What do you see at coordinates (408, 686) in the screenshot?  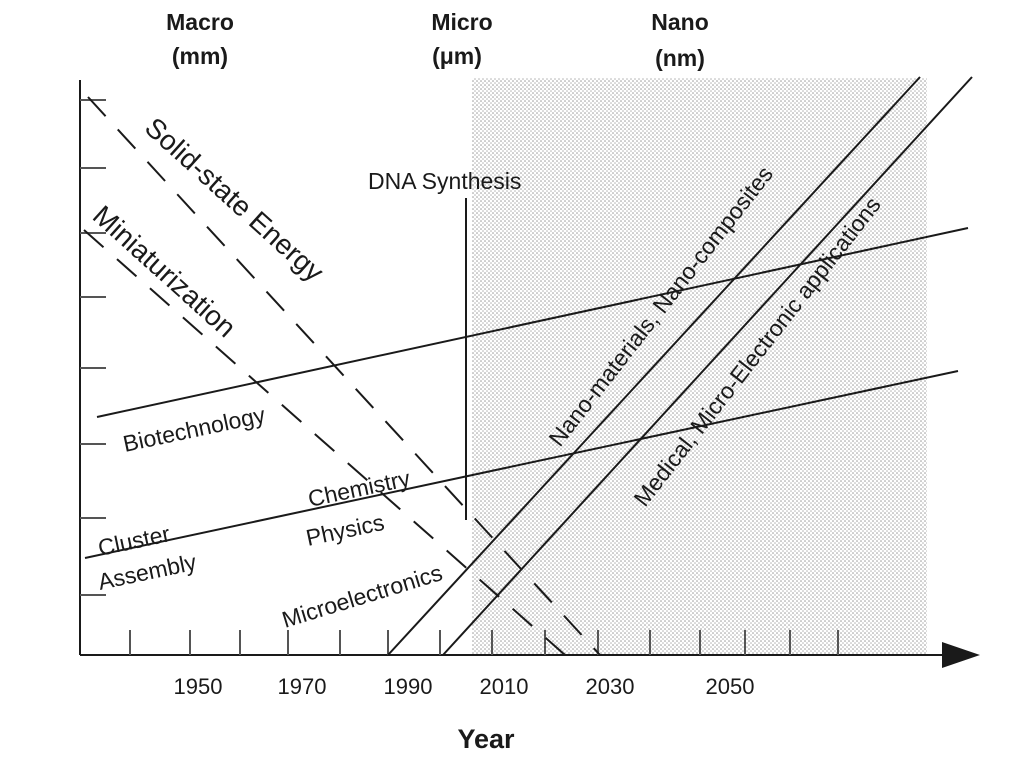 I see `x-tick-label: 1990` at bounding box center [408, 686].